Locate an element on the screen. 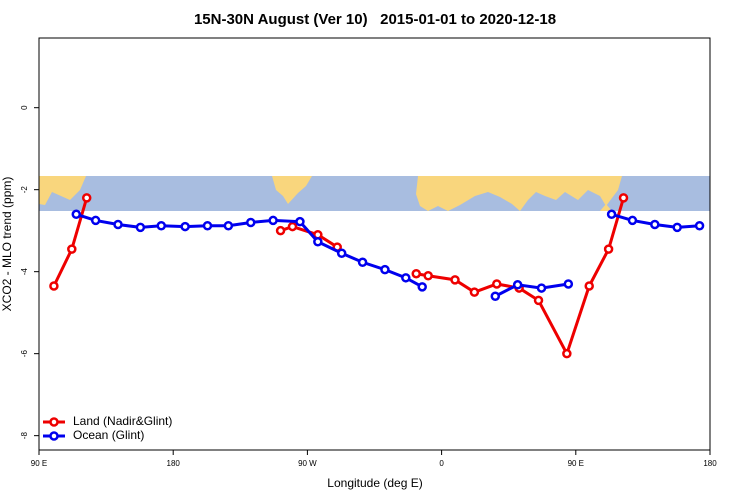  y-tick-label: -8 is located at coordinates (24, 436).